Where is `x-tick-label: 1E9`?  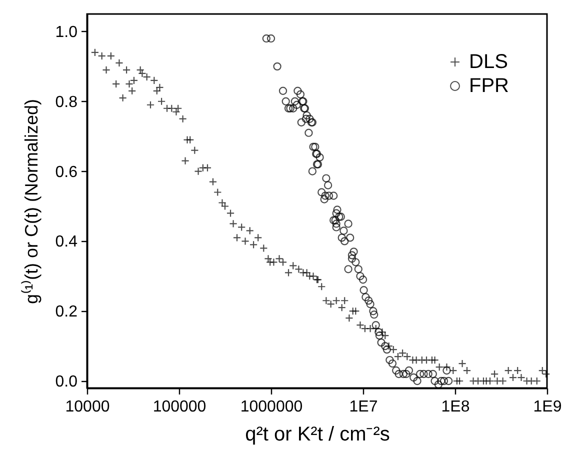 x-tick-label: 1E9 is located at coordinates (547, 407).